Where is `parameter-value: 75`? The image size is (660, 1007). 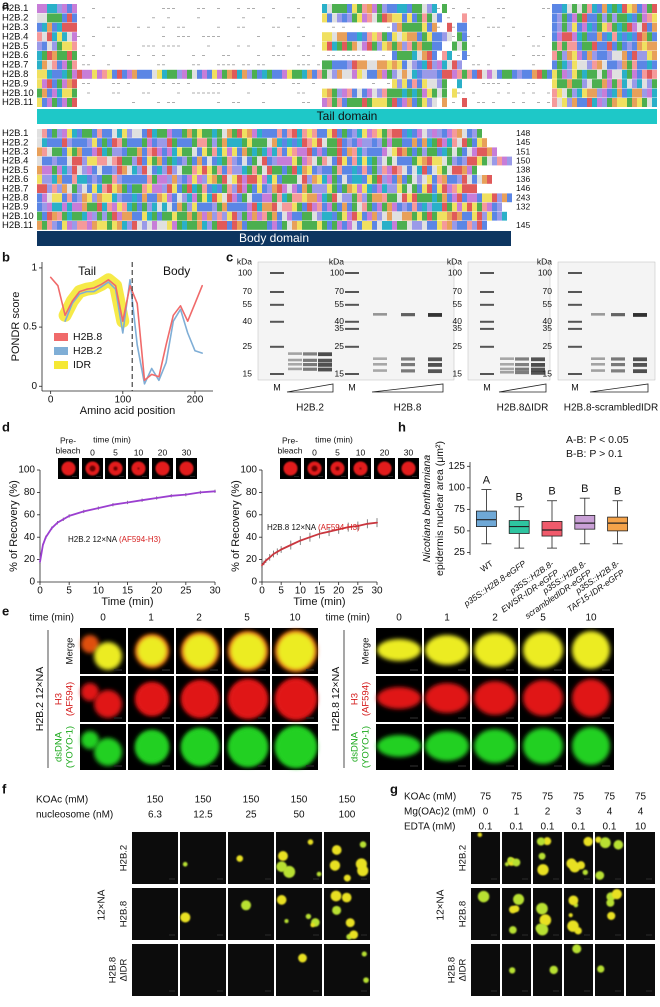 parameter-value: 75 is located at coordinates (610, 797).